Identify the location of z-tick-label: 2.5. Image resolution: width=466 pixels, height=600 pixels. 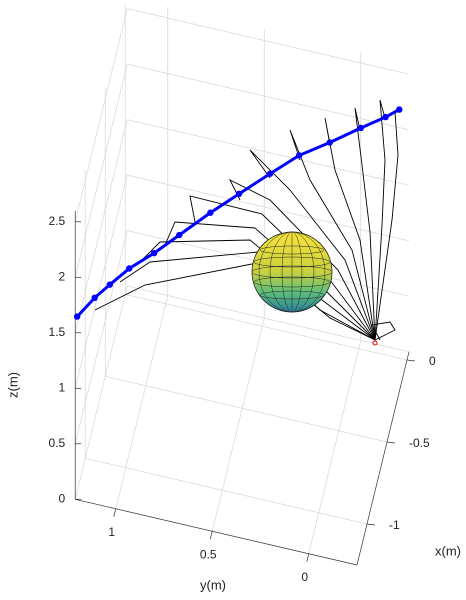
(57, 221).